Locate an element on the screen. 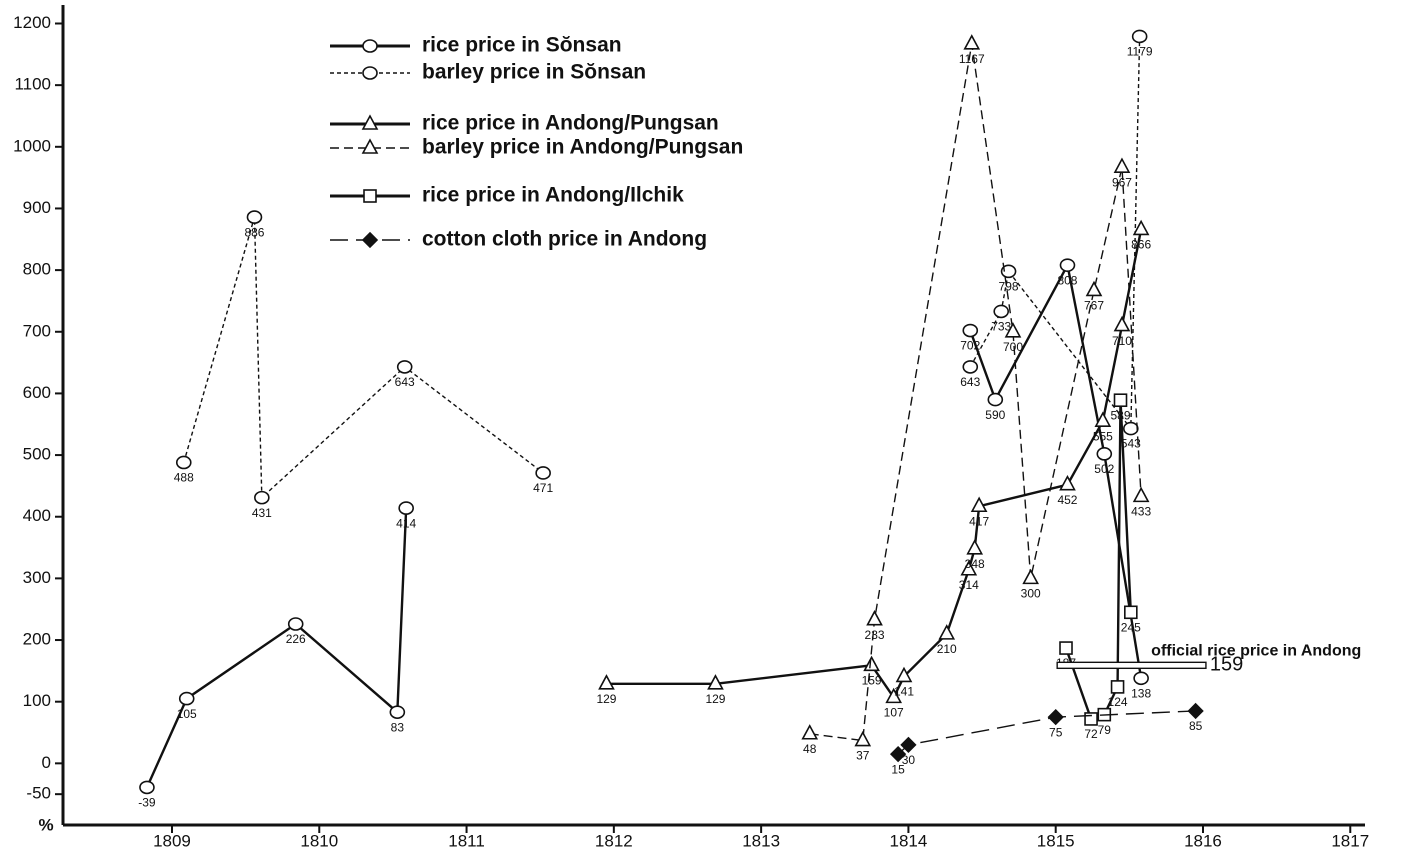 This screenshot has height=852, width=1416. value-label: -39 is located at coordinates (147, 803).